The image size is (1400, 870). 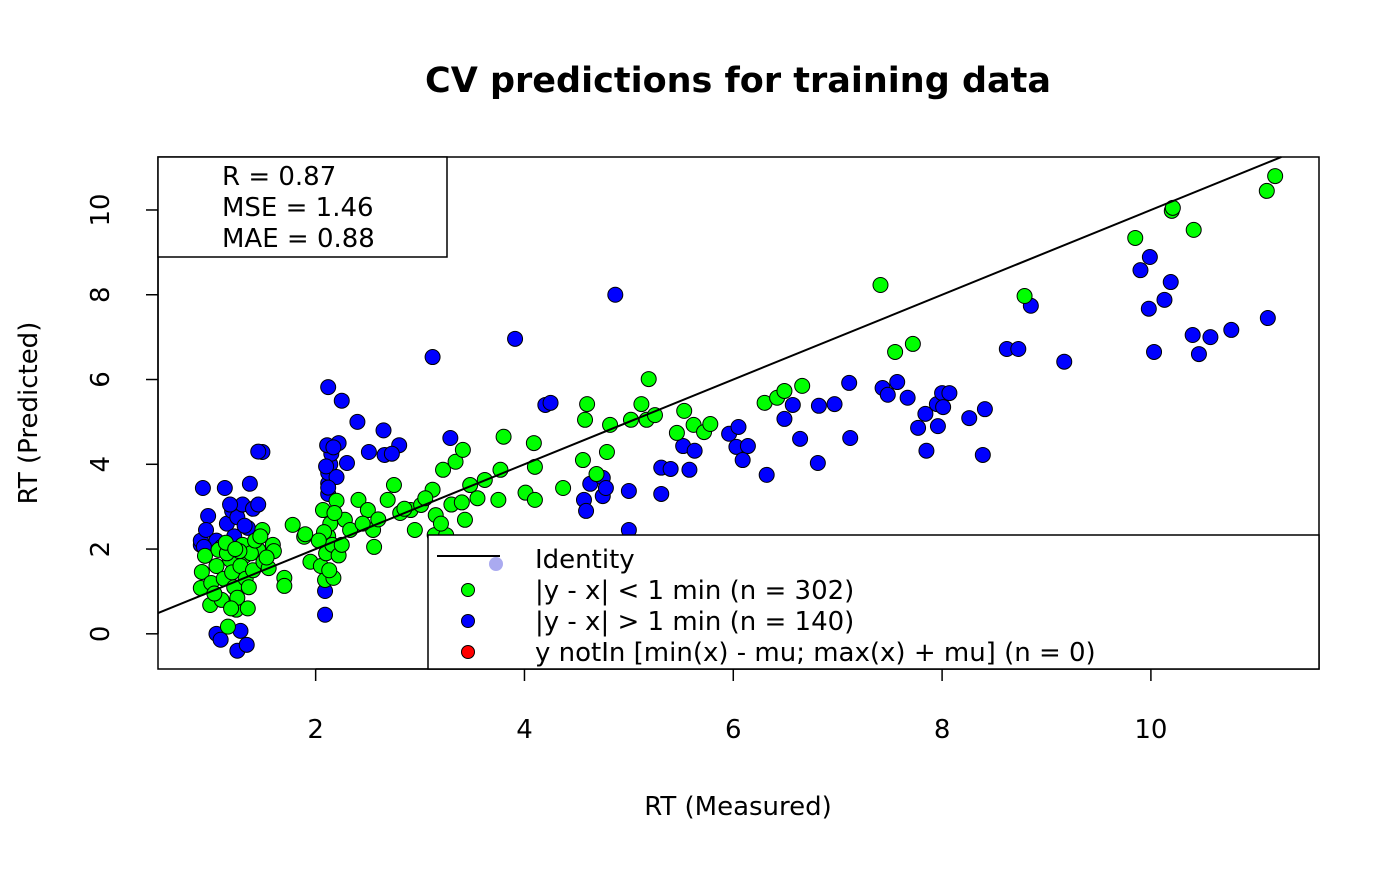 What do you see at coordinates (468, 590) in the screenshot?
I see `legend-marker-green` at bounding box center [468, 590].